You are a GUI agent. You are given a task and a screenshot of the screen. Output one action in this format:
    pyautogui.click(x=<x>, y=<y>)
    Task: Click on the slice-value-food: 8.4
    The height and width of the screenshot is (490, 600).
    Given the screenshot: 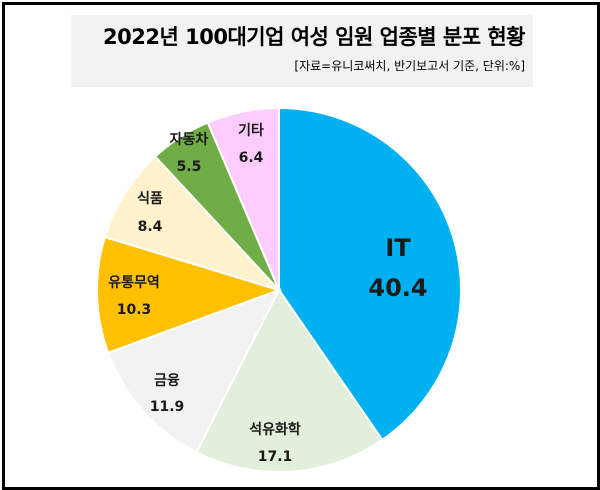 What is the action you would take?
    pyautogui.click(x=150, y=227)
    